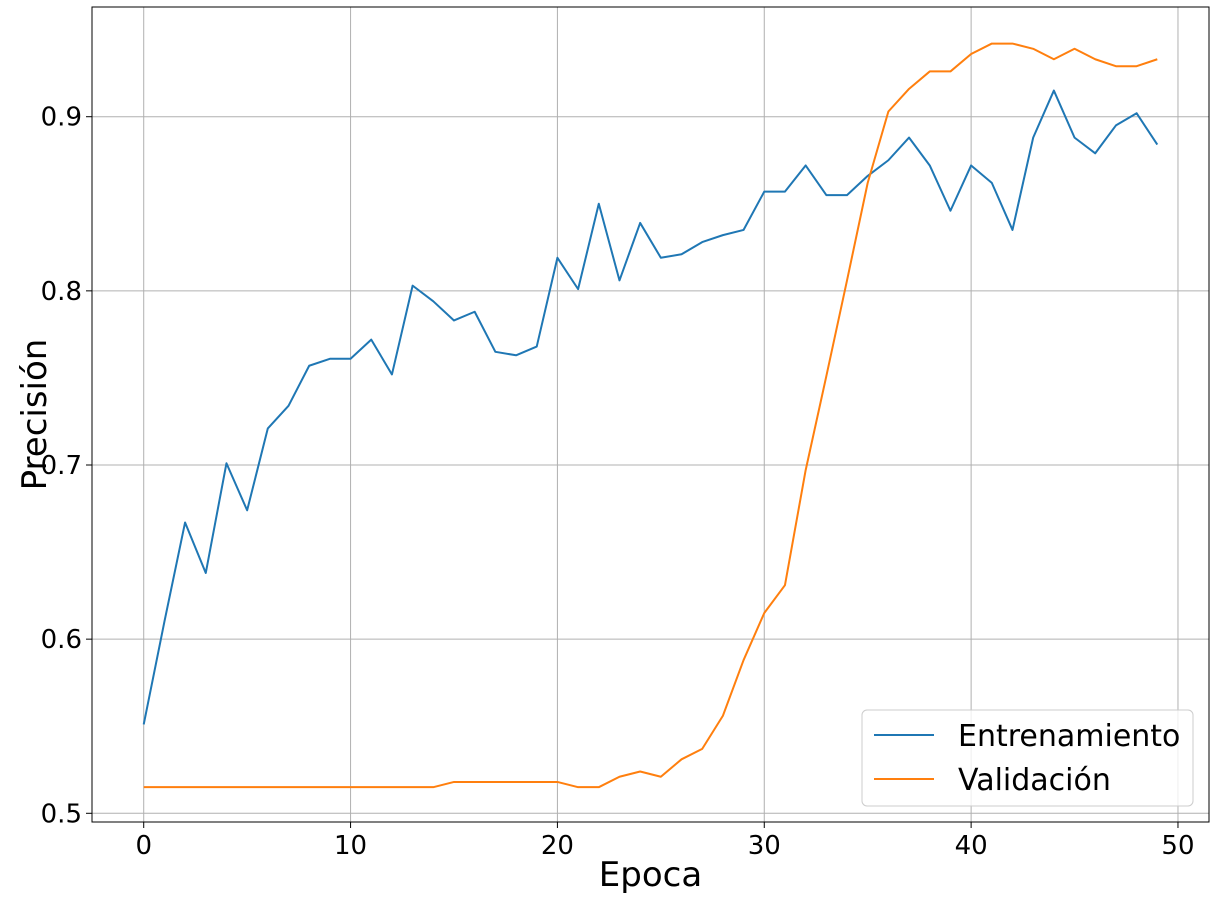  What do you see at coordinates (1069, 736) in the screenshot?
I see `legend-label-entrenamiento: Entrenamiento` at bounding box center [1069, 736].